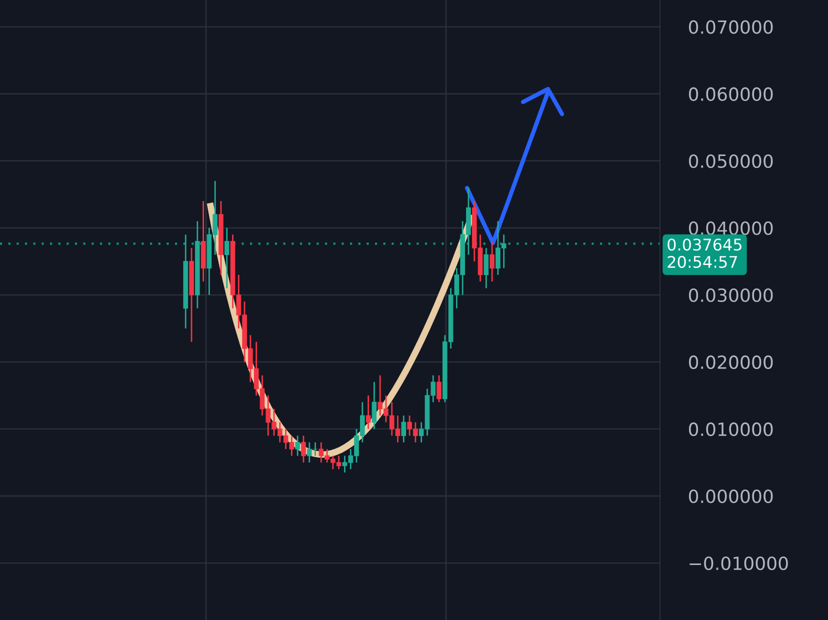 Image resolution: width=828 pixels, height=620 pixels. Describe the element at coordinates (730, 94) in the screenshot. I see `y-tick-label: 0.060000` at that location.